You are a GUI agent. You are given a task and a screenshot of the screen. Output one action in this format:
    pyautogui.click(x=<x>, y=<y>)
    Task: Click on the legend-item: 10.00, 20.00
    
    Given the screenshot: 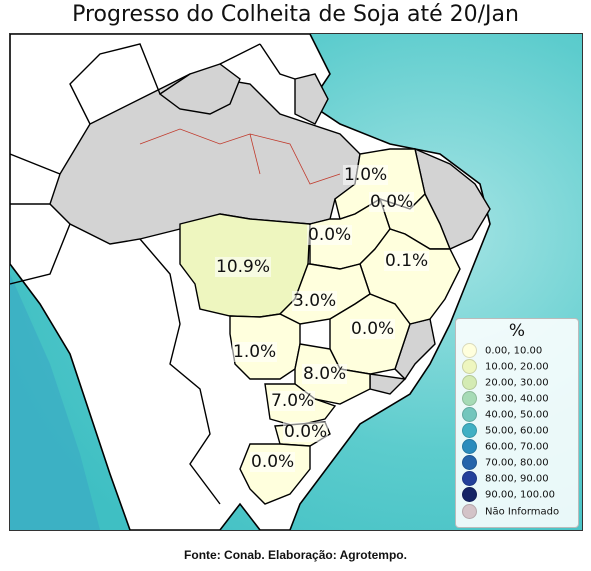 What is the action you would take?
    pyautogui.click(x=505, y=367)
    